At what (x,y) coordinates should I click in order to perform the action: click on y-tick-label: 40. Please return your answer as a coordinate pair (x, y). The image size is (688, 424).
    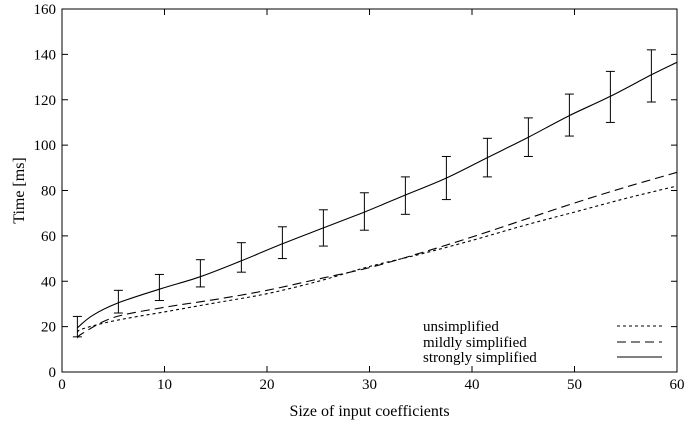
    Looking at the image, I should click on (48, 282).